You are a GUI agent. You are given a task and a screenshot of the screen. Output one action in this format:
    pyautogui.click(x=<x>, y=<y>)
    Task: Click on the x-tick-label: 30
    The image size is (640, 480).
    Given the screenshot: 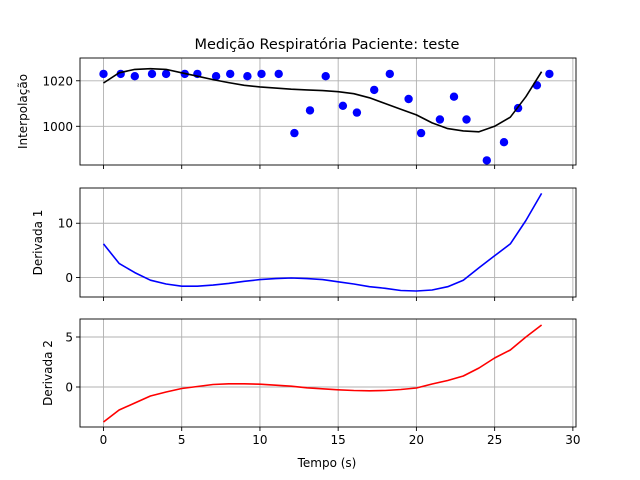 What is the action you would take?
    pyautogui.click(x=572, y=440)
    